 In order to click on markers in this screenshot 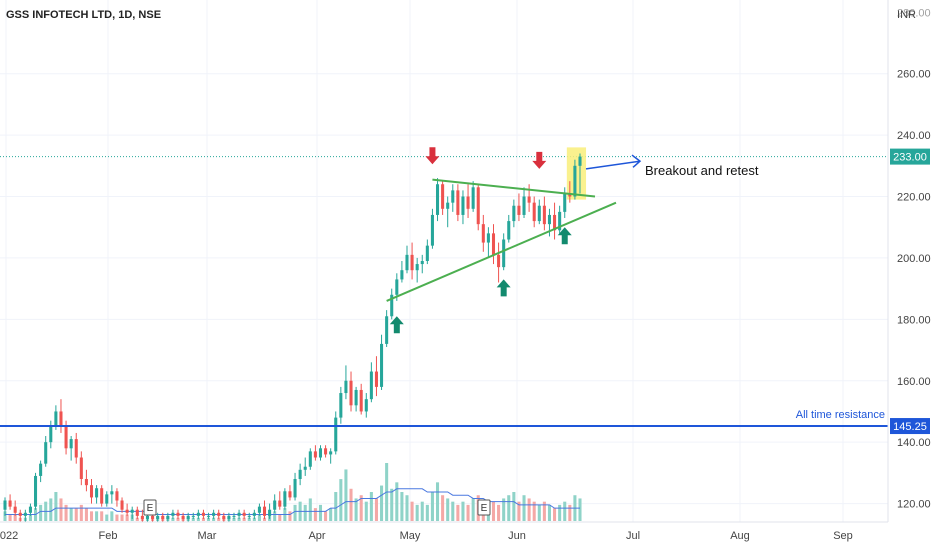, I will do `click(480, 240)`.